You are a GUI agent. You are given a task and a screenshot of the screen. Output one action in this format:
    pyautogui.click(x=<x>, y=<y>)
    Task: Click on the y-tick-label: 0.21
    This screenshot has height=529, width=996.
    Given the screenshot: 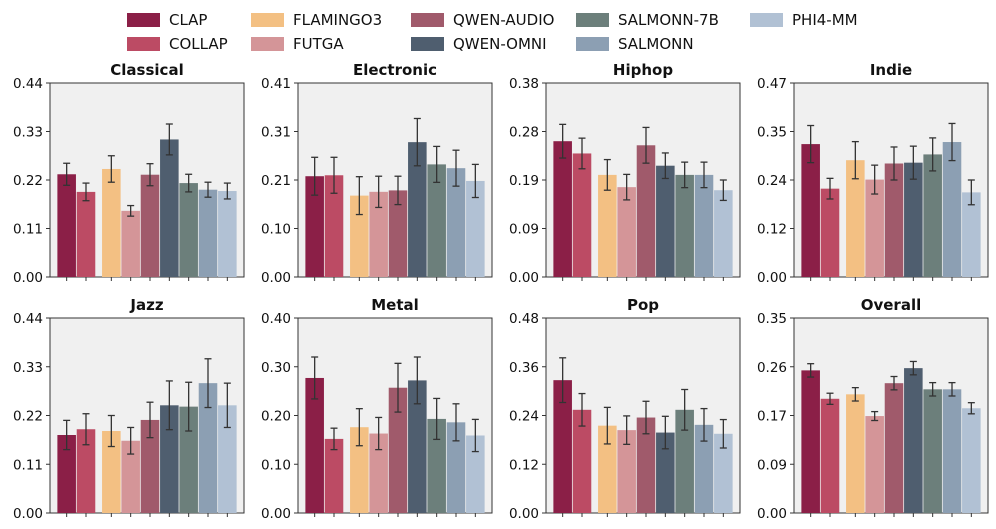 What is the action you would take?
    pyautogui.click(x=276, y=181)
    